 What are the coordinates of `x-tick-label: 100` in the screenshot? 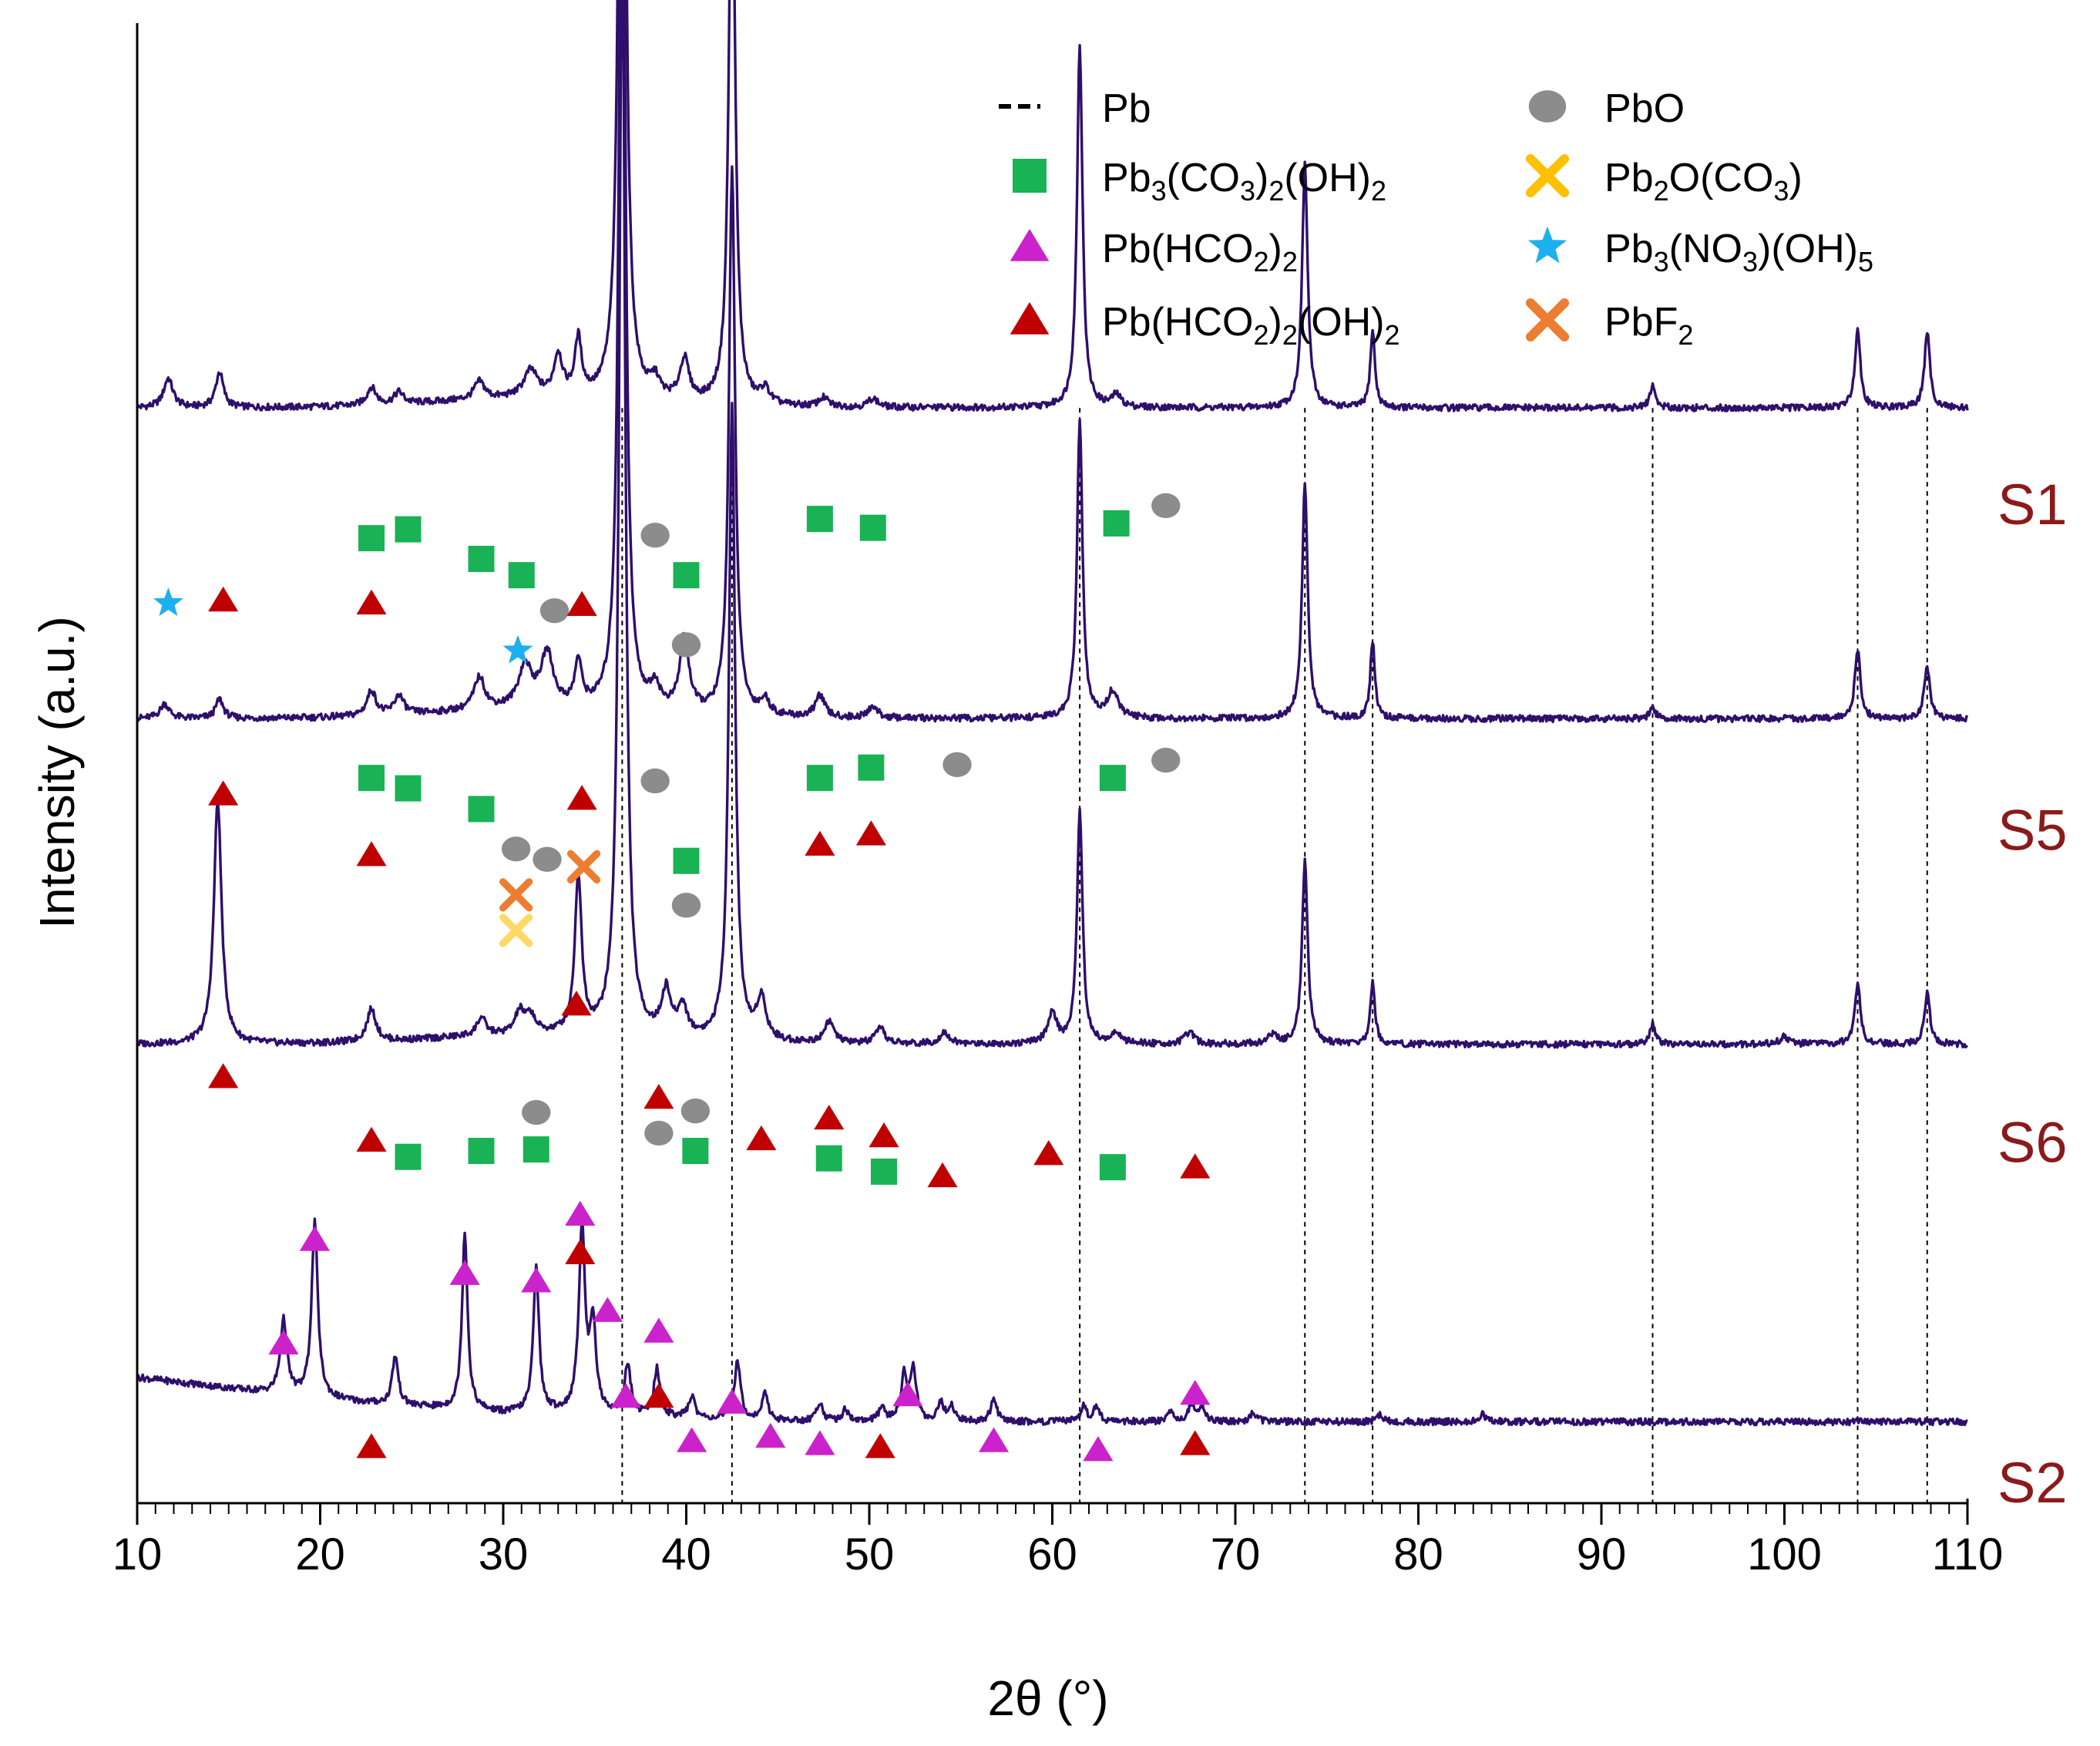 It's located at (1784, 1554).